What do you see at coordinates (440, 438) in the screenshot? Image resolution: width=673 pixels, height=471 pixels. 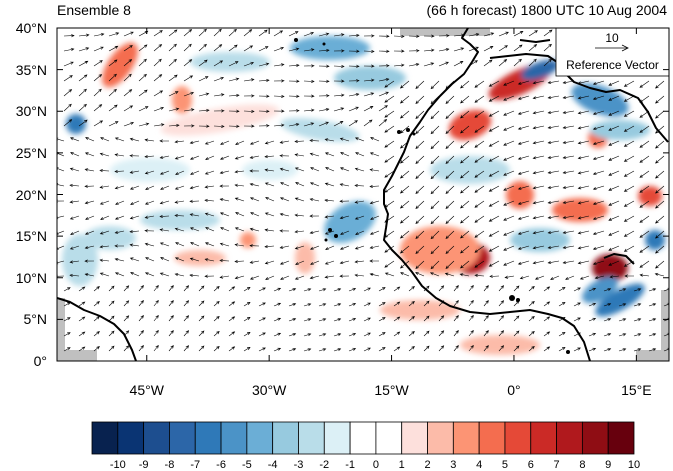 I see `colorbar-swatch` at bounding box center [440, 438].